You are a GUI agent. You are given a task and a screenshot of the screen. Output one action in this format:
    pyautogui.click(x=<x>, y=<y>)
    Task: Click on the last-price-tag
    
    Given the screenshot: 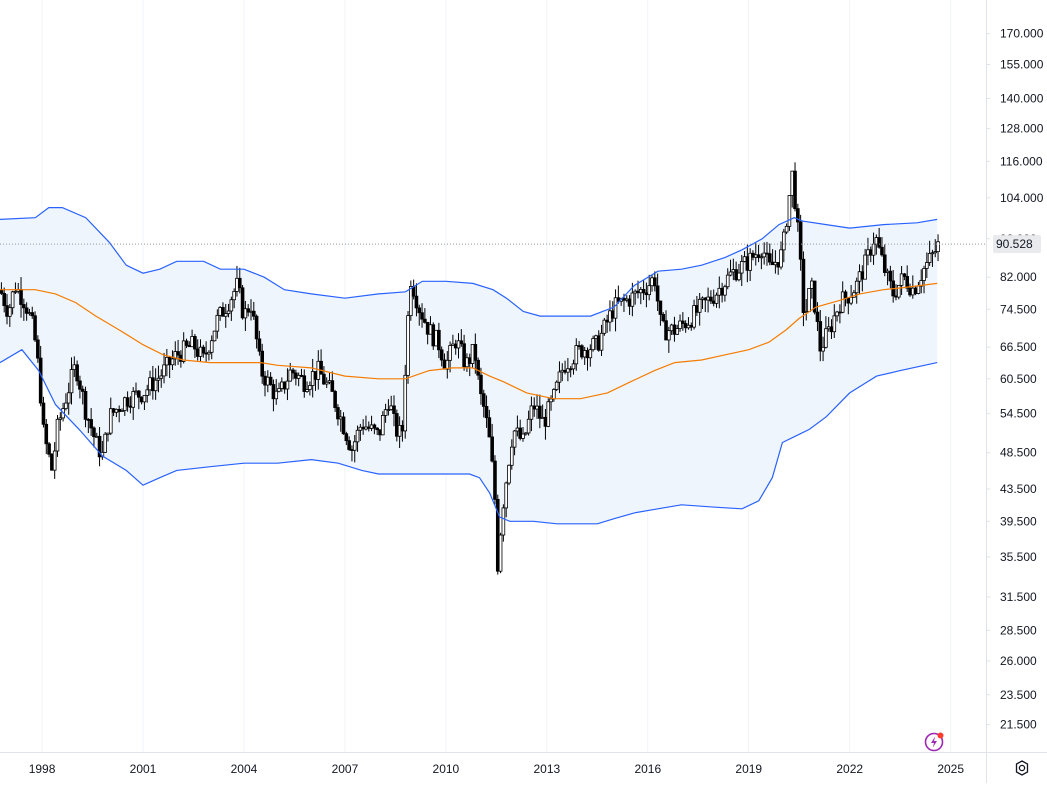 What is the action you would take?
    pyautogui.click(x=1017, y=244)
    